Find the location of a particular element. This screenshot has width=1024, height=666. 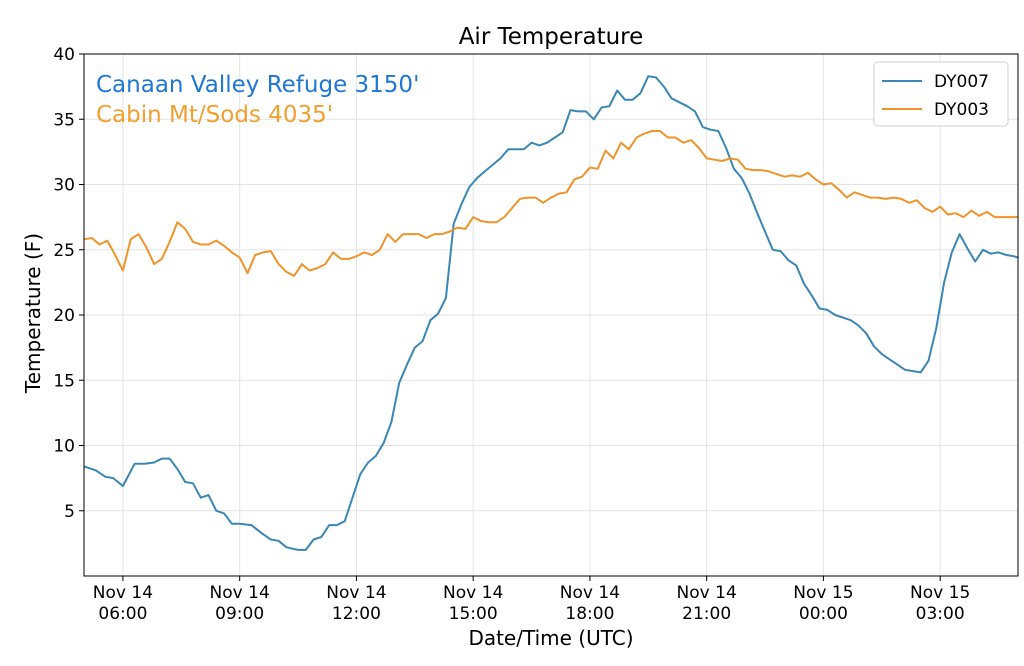

y-tick-label: 20 is located at coordinates (64, 316).